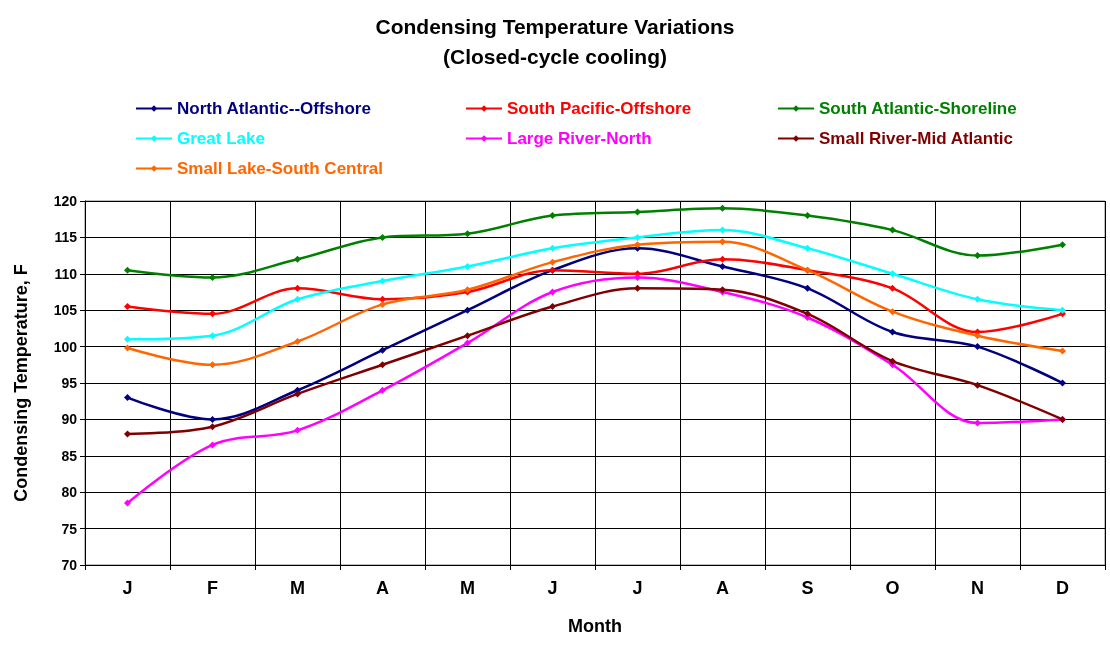  What do you see at coordinates (66, 237) in the screenshot?
I see `y-tick-label: 115` at bounding box center [66, 237].